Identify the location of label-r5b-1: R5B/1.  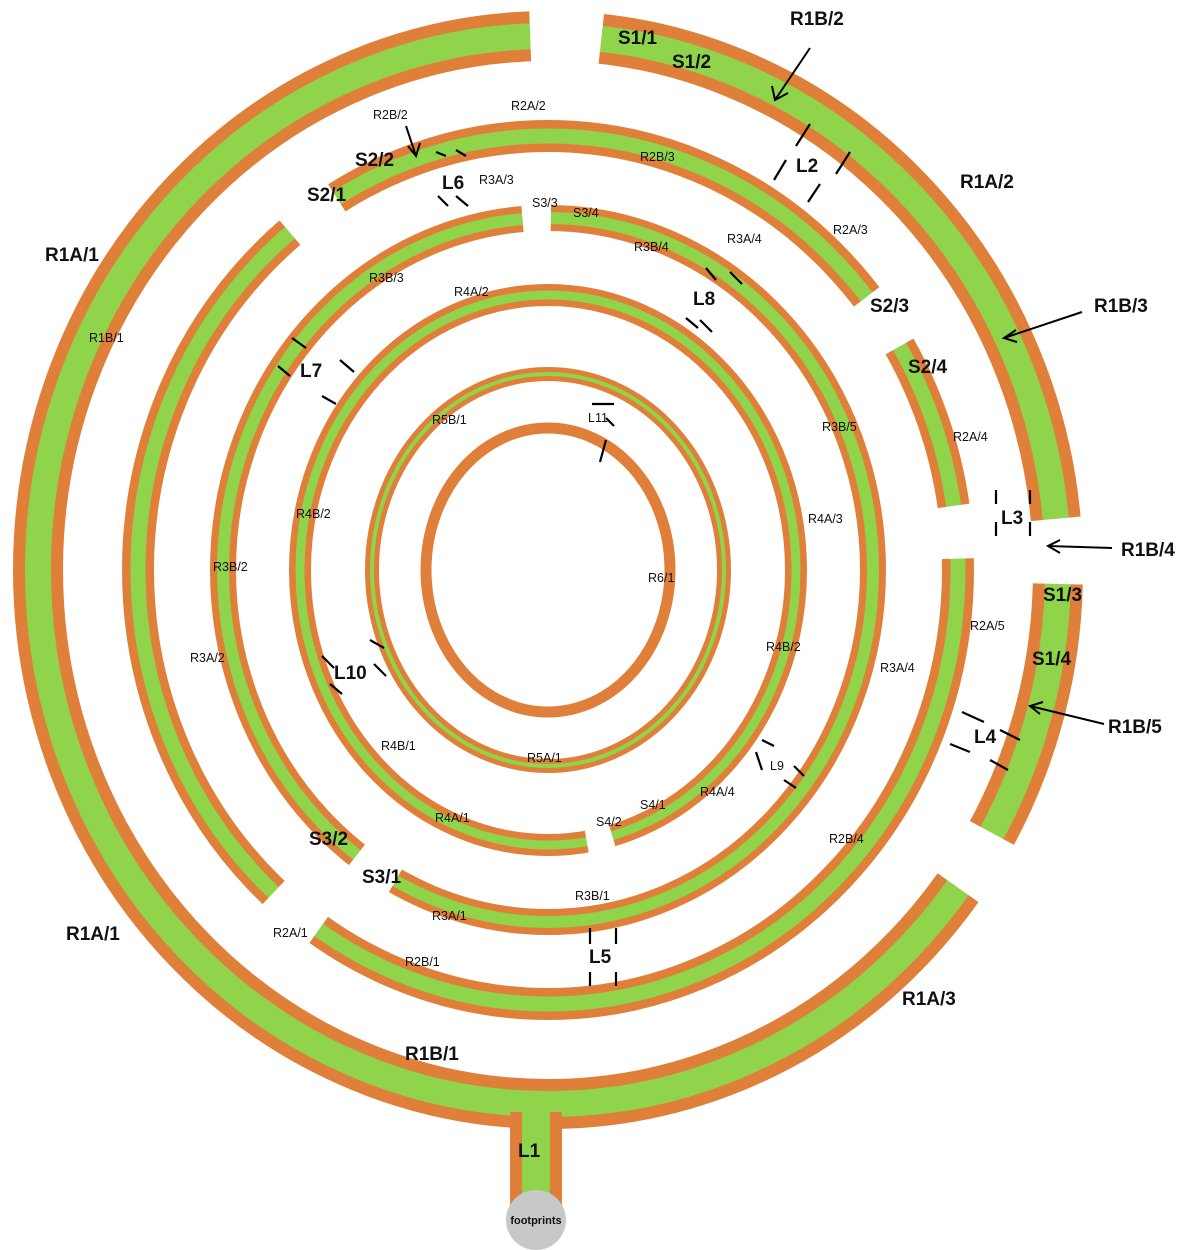
(449, 420).